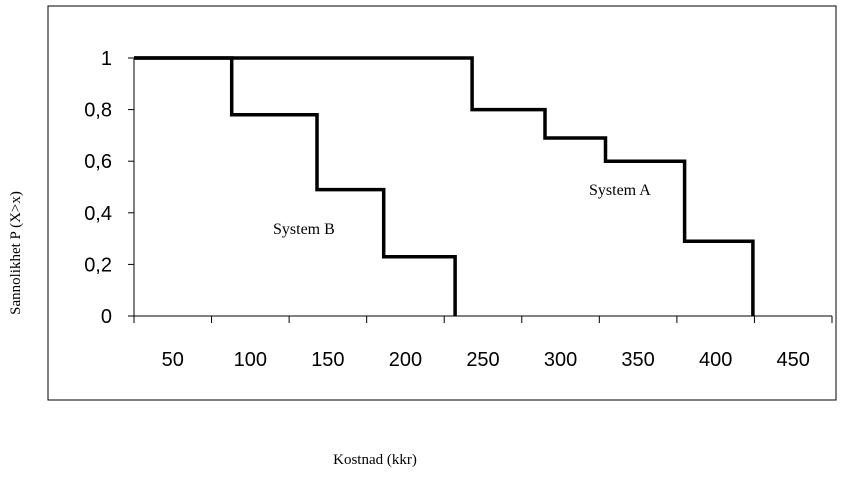 This screenshot has height=477, width=846. I want to click on x-tick-label: 300, so click(560, 360).